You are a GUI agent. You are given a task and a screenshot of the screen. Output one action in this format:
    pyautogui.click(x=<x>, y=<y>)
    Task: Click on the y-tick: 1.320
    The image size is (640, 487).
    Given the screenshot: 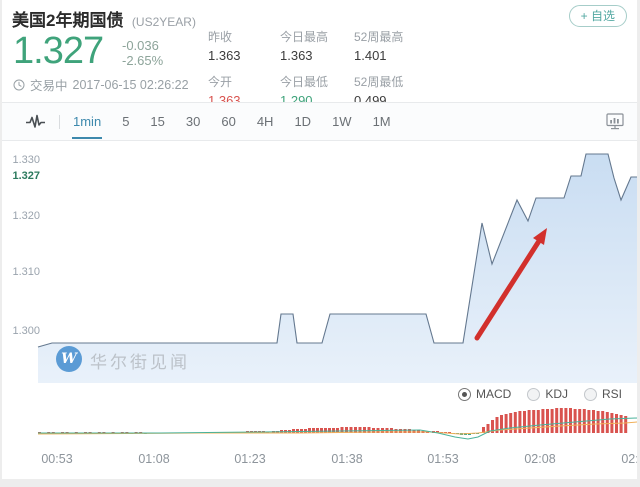 What is the action you would take?
    pyautogui.click(x=26, y=216)
    